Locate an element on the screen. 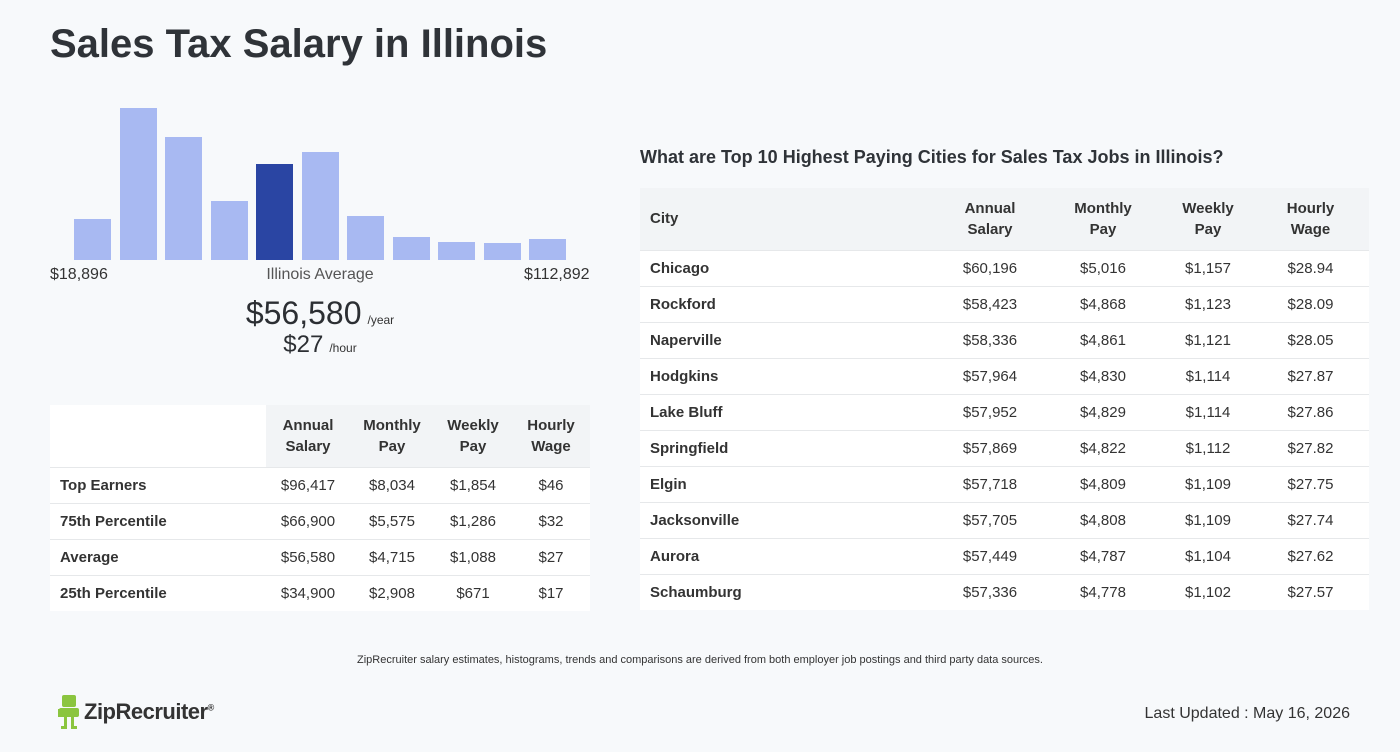  row-label: 75th Percentile is located at coordinates (158, 520).